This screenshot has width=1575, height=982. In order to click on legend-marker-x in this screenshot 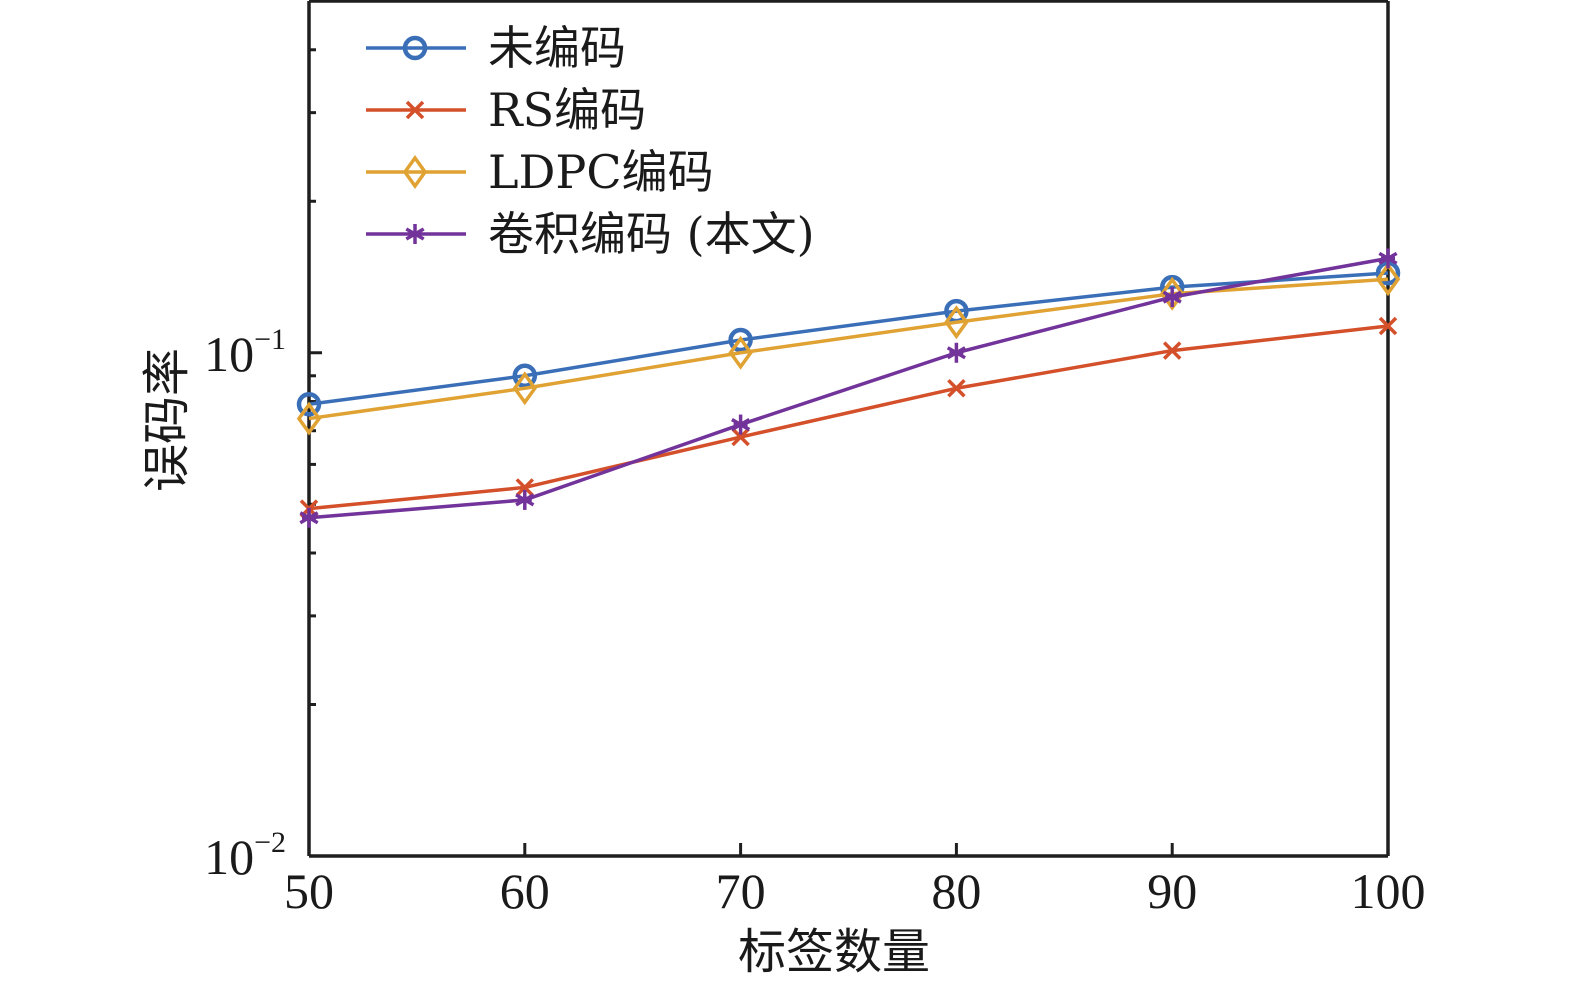, I will do `click(415, 110)`.